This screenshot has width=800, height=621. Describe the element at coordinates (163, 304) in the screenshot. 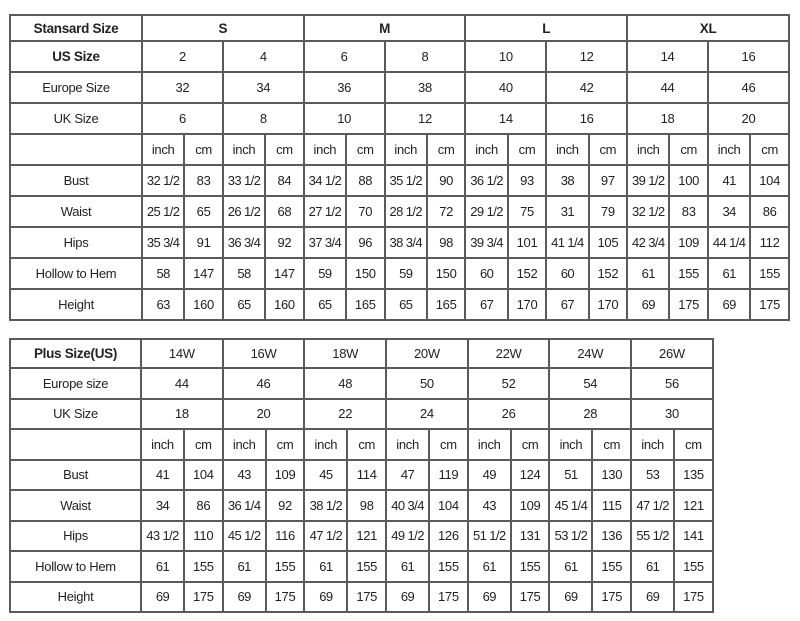

I see `value-inch: 63` at that location.